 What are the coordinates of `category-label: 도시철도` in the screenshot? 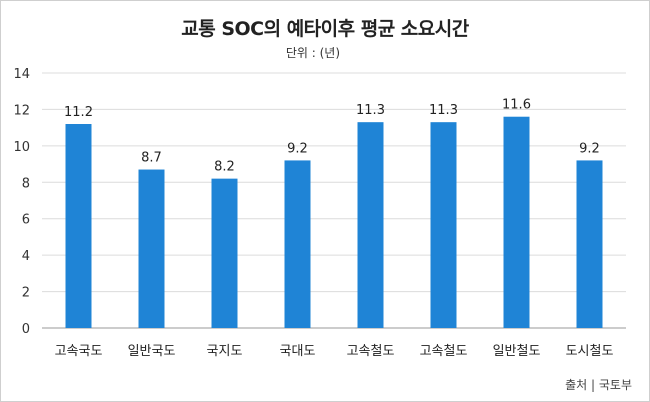 It's located at (590, 351).